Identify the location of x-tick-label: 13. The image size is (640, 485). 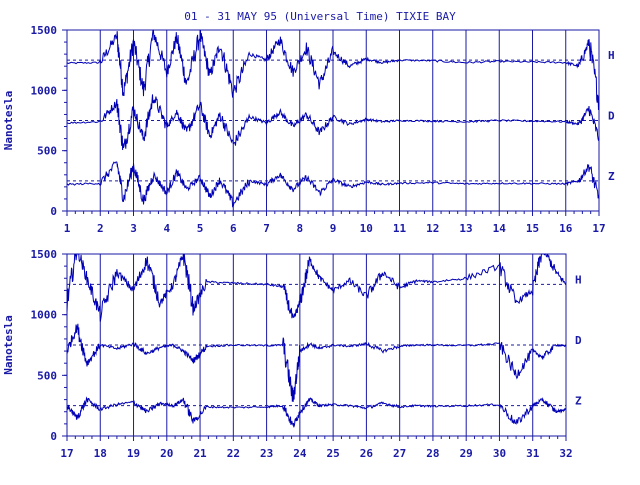
(465, 228).